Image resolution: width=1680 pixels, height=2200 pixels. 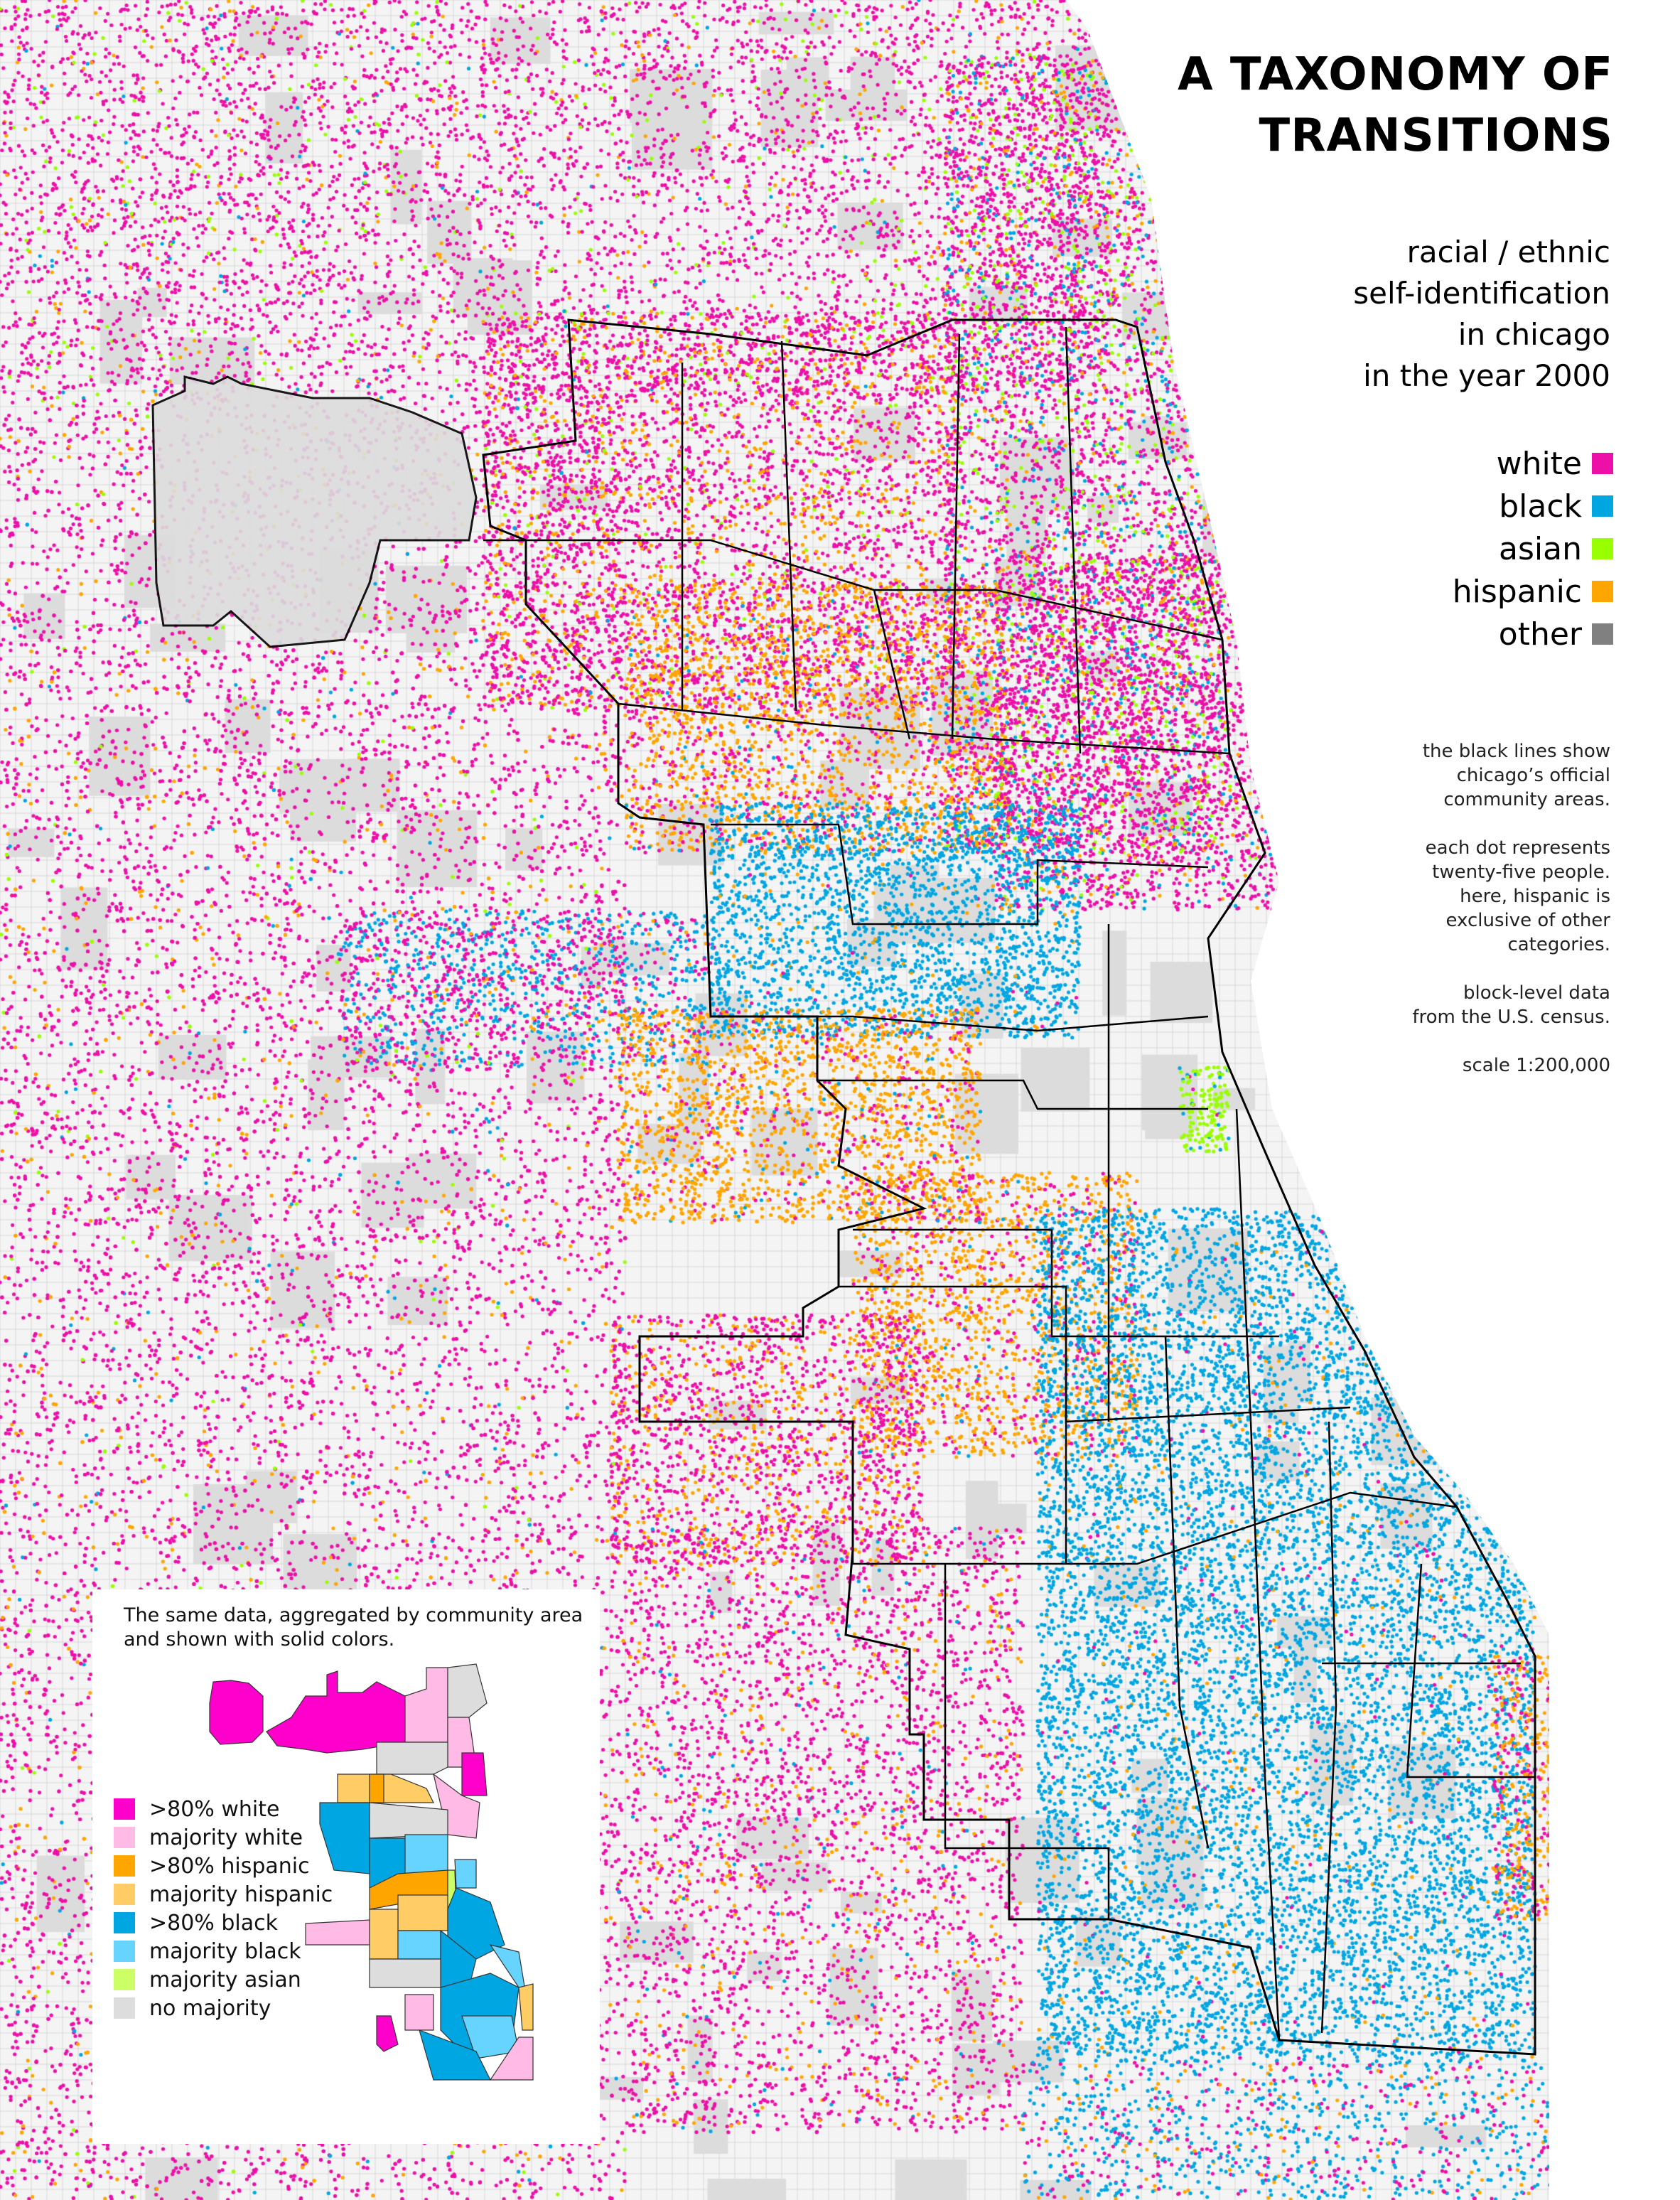 I want to click on subtitle-line: racial / ethnic, so click(x=1508, y=252).